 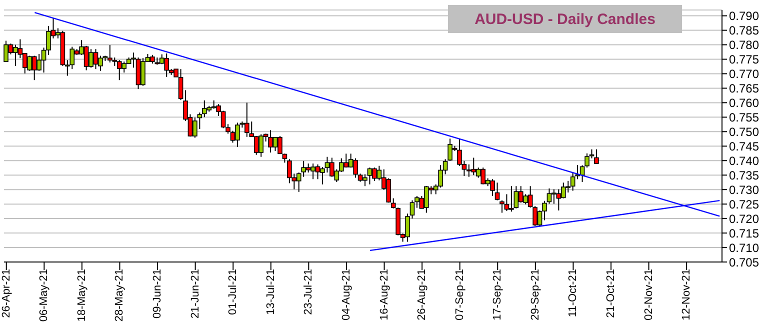 I want to click on x-tick-label: 12-Nov-21, so click(x=686, y=294).